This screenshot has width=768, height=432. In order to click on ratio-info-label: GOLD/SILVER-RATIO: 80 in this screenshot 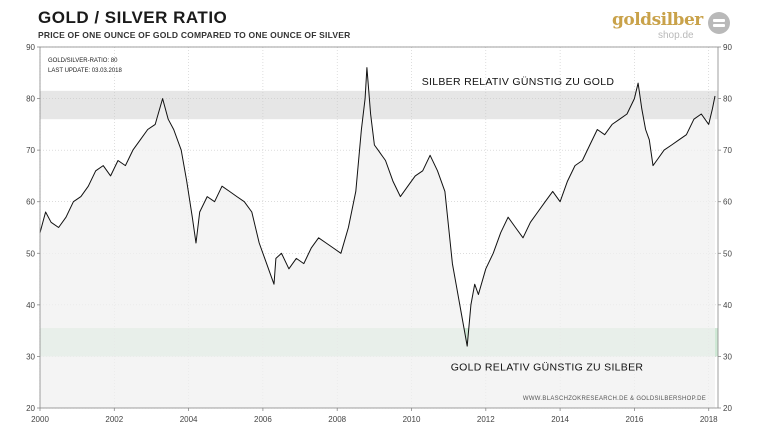, I will do `click(83, 61)`.